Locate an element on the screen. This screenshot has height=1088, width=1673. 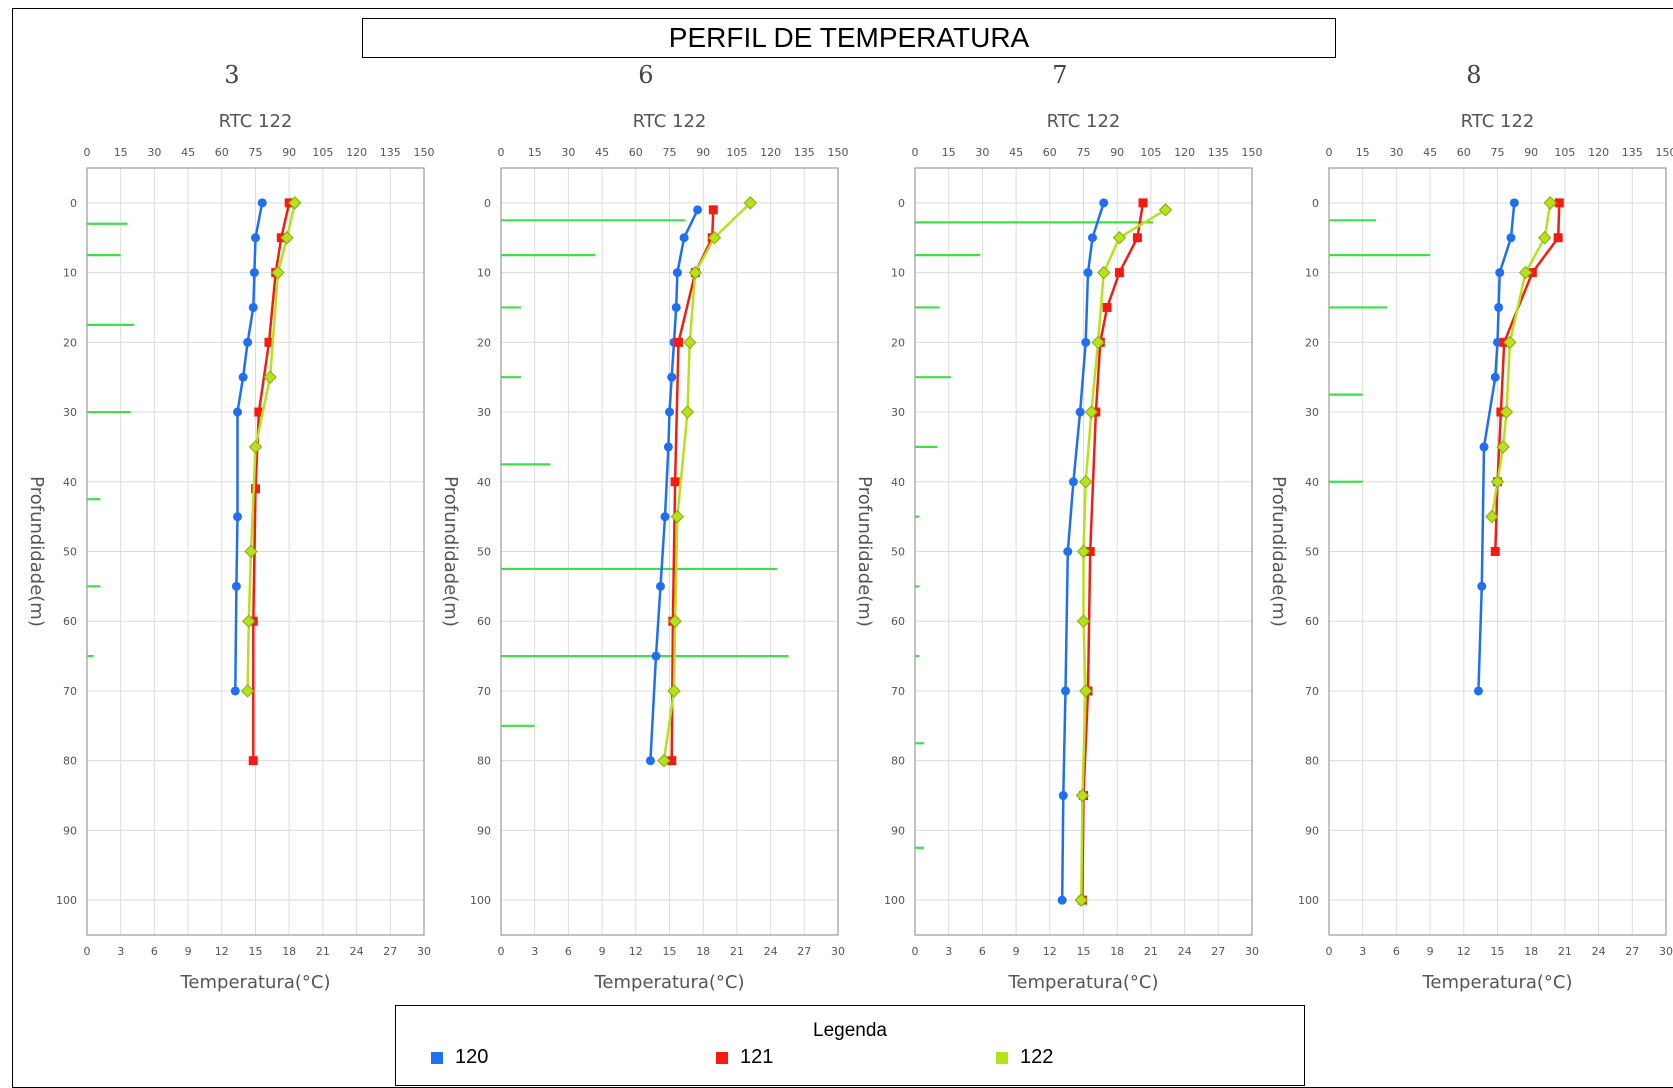
x-tick-label: 18 is located at coordinates (1117, 951).